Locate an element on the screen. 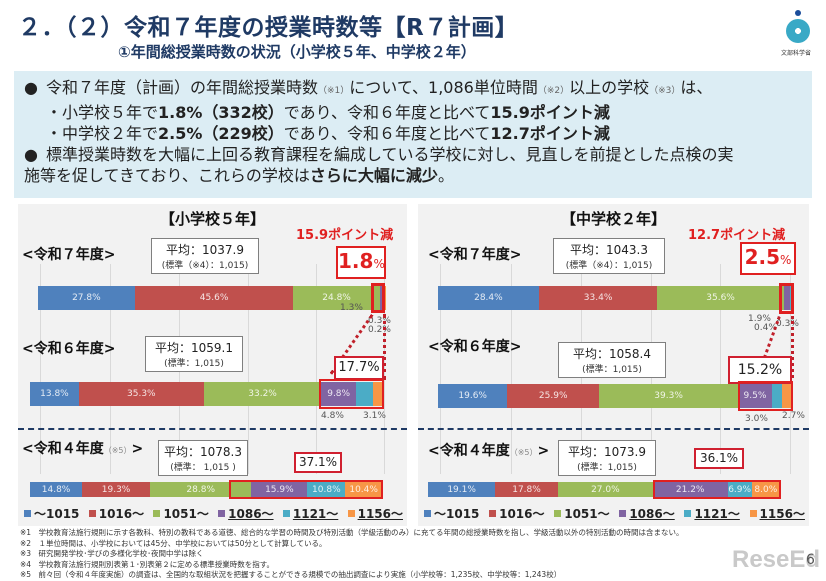 This screenshot has width=826, height=581. segment-upto-1015: 28.4% is located at coordinates (488, 298).